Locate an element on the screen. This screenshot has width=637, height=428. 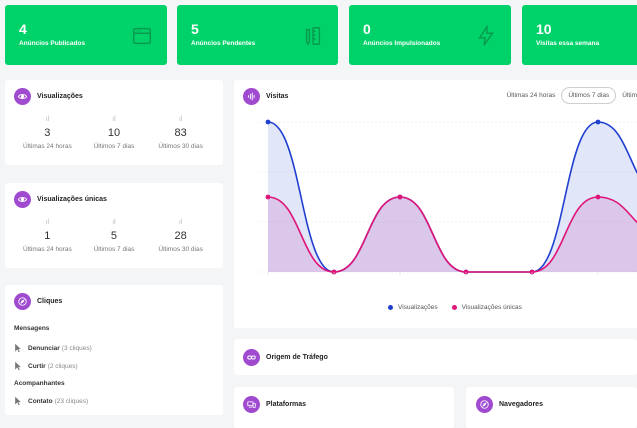
ruler-pencil-icon is located at coordinates (313, 36).